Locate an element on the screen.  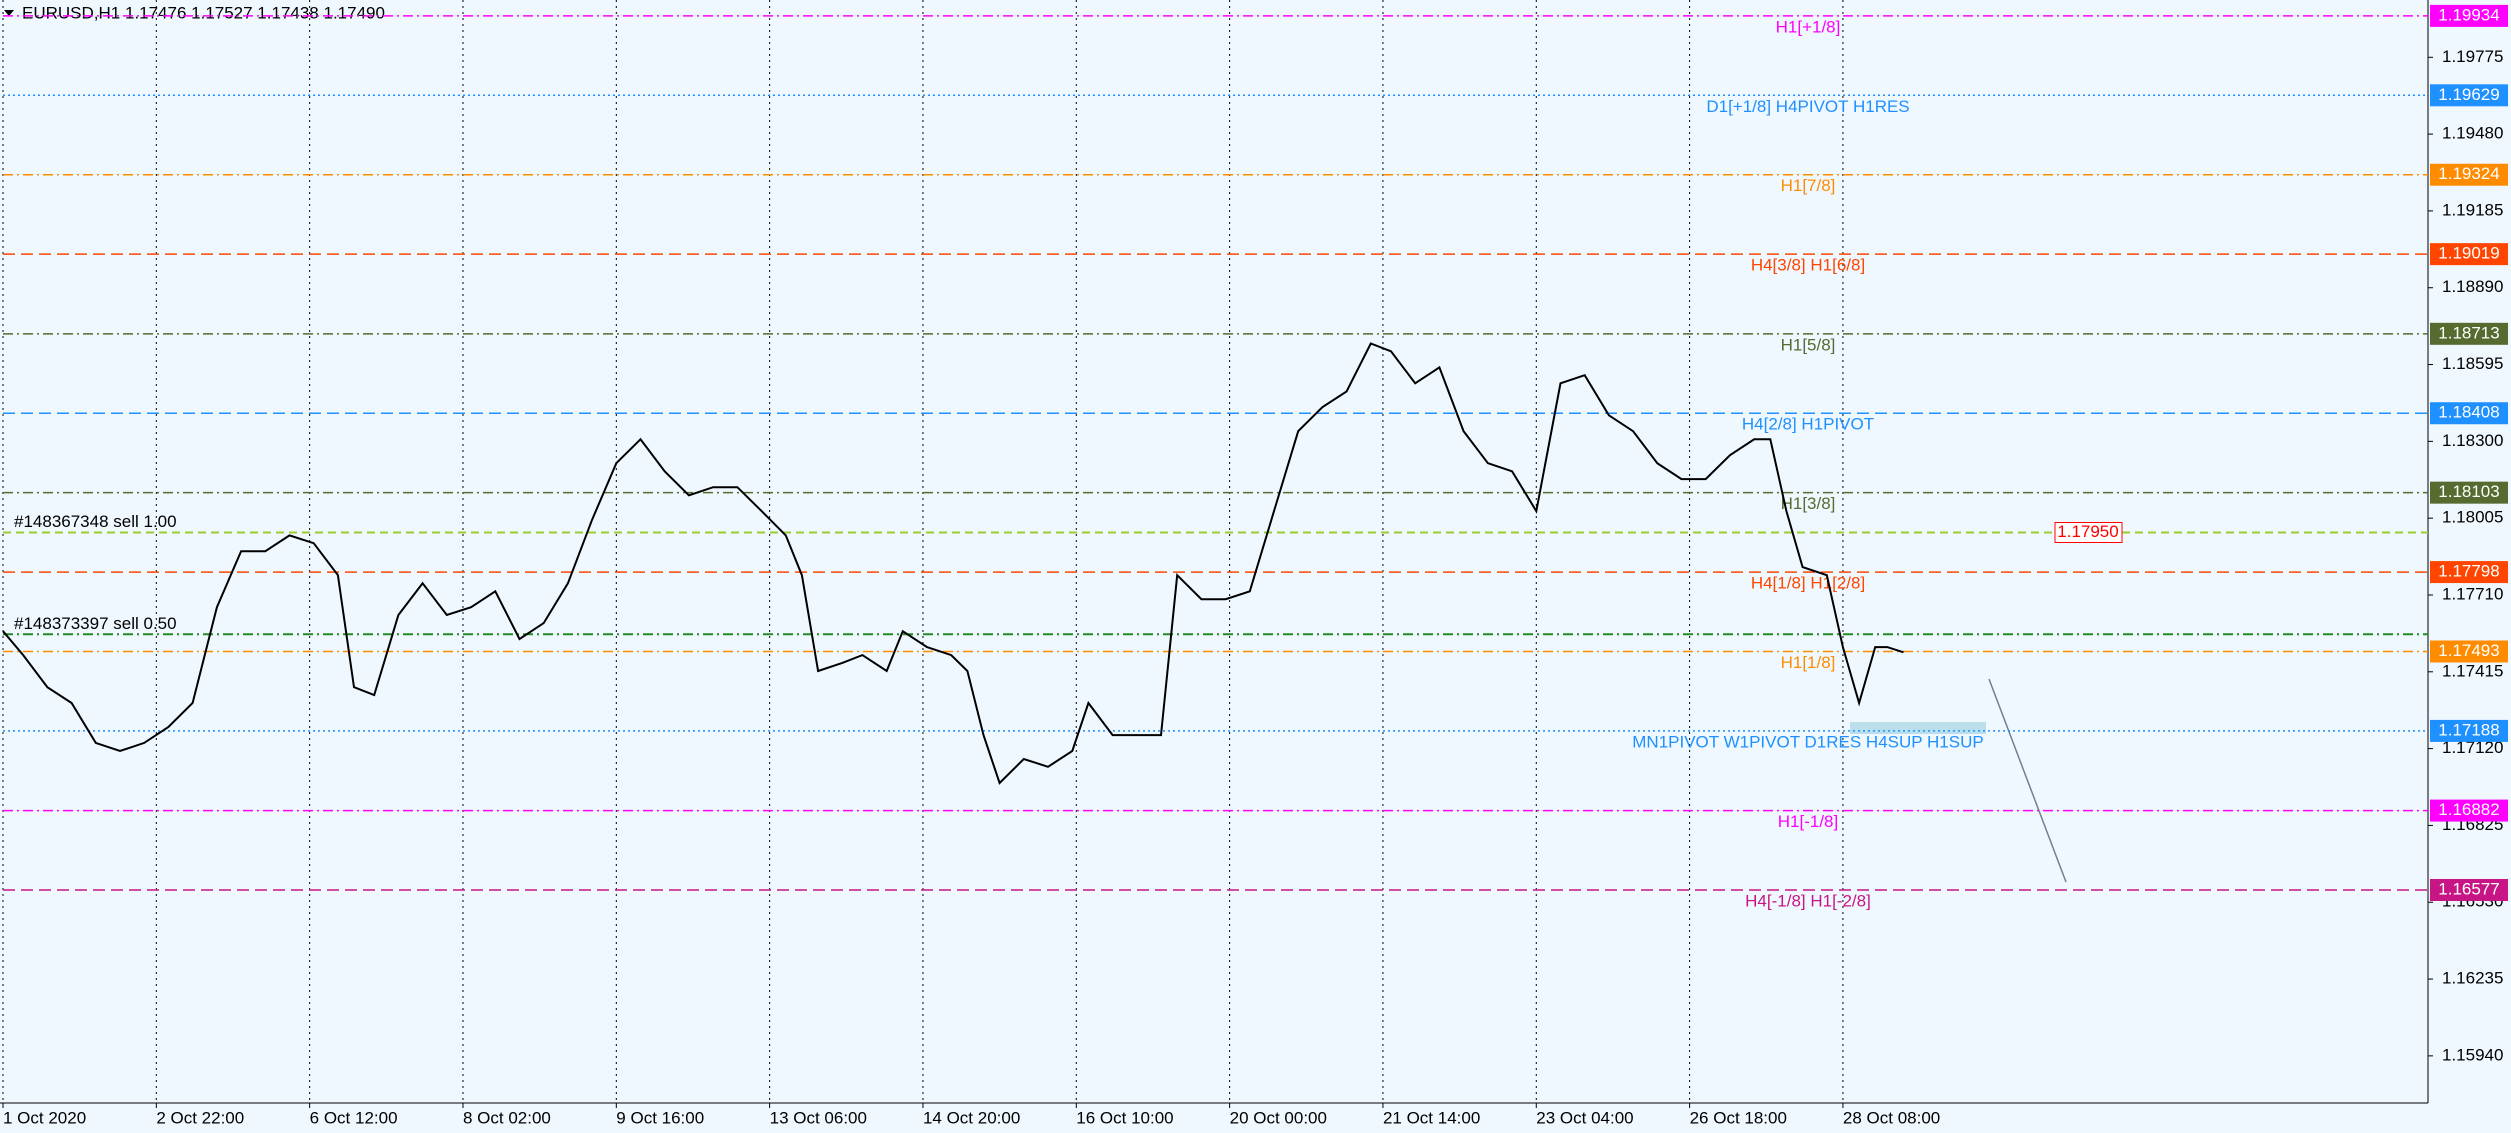
y-tick-label: 1.19185 is located at coordinates (2472, 209).